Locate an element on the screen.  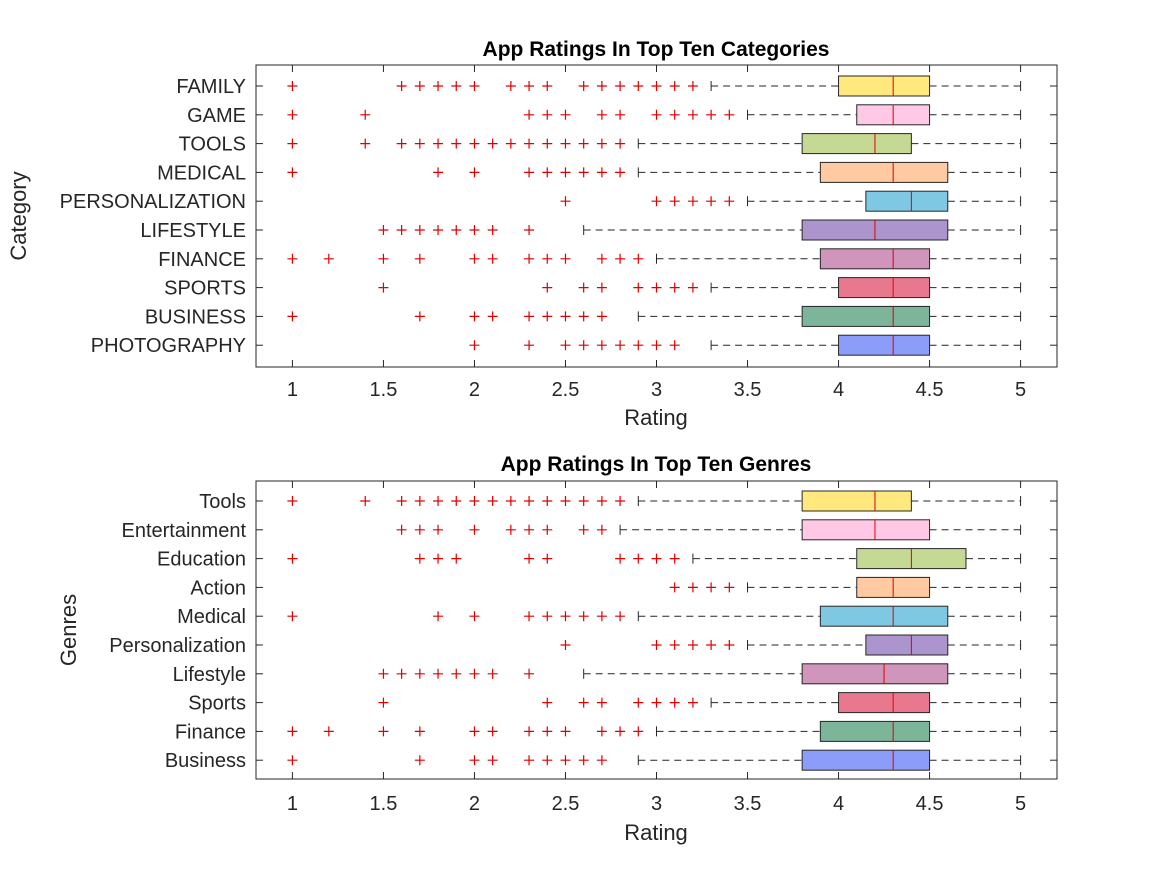
category-label: TOOLS is located at coordinates (212, 145).